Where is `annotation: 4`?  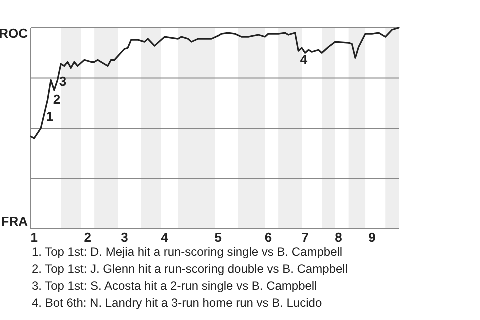
annotation: 4 is located at coordinates (304, 59).